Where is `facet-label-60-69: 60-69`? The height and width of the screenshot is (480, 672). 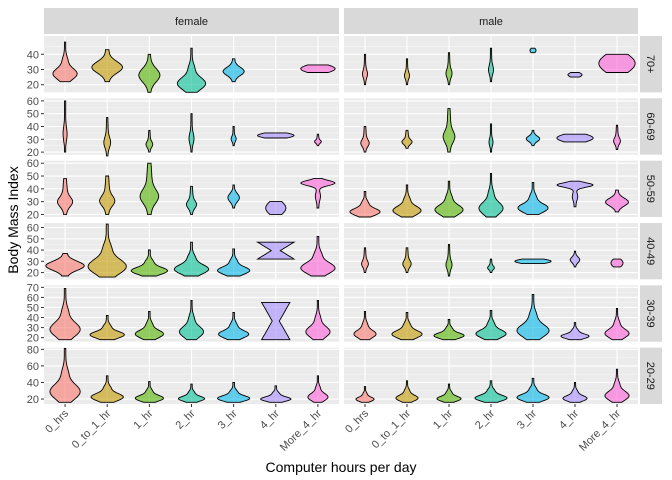
facet-label-60-69: 60-69 is located at coordinates (650, 126).